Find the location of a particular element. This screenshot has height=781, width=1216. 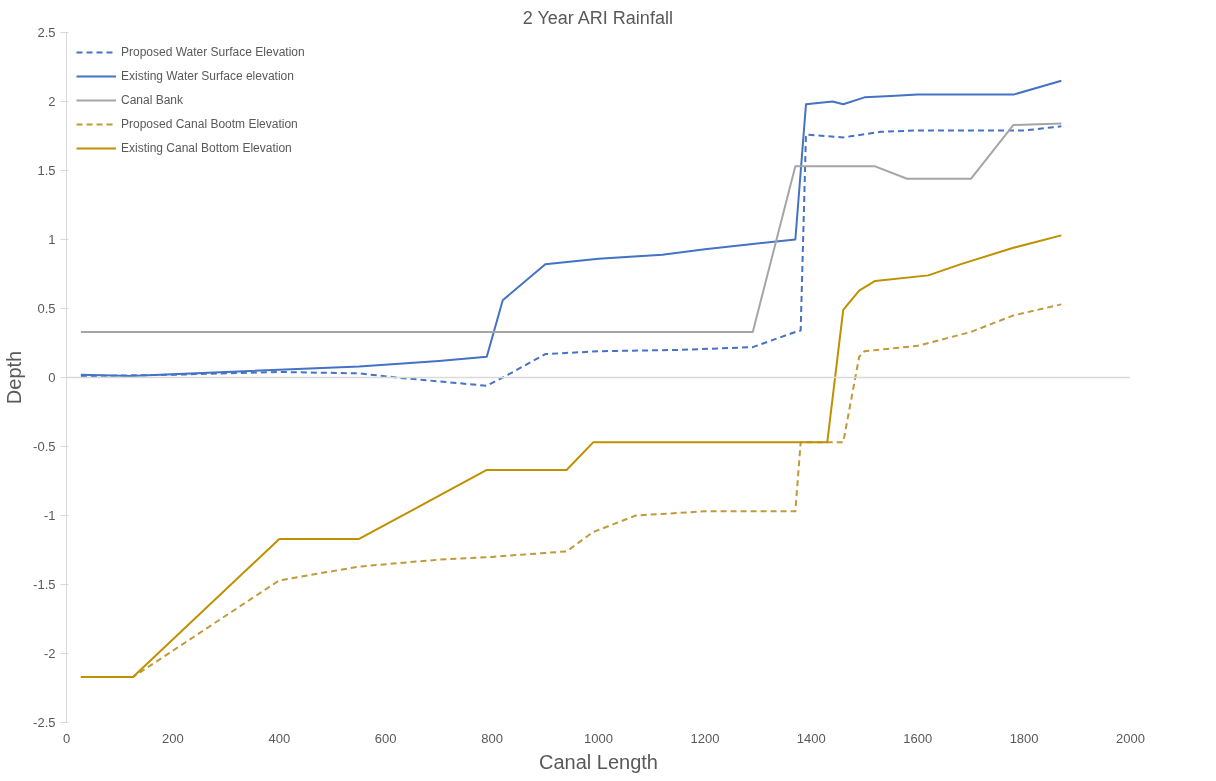

legend-label: Canal Bank is located at coordinates (152, 100).